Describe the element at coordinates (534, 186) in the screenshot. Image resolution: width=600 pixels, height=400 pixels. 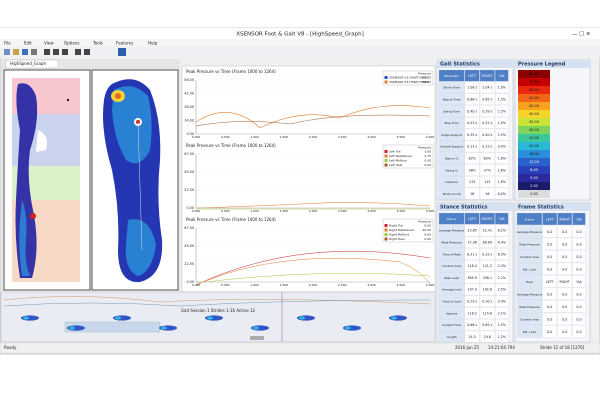
I see `legend-level: 2.00` at that location.